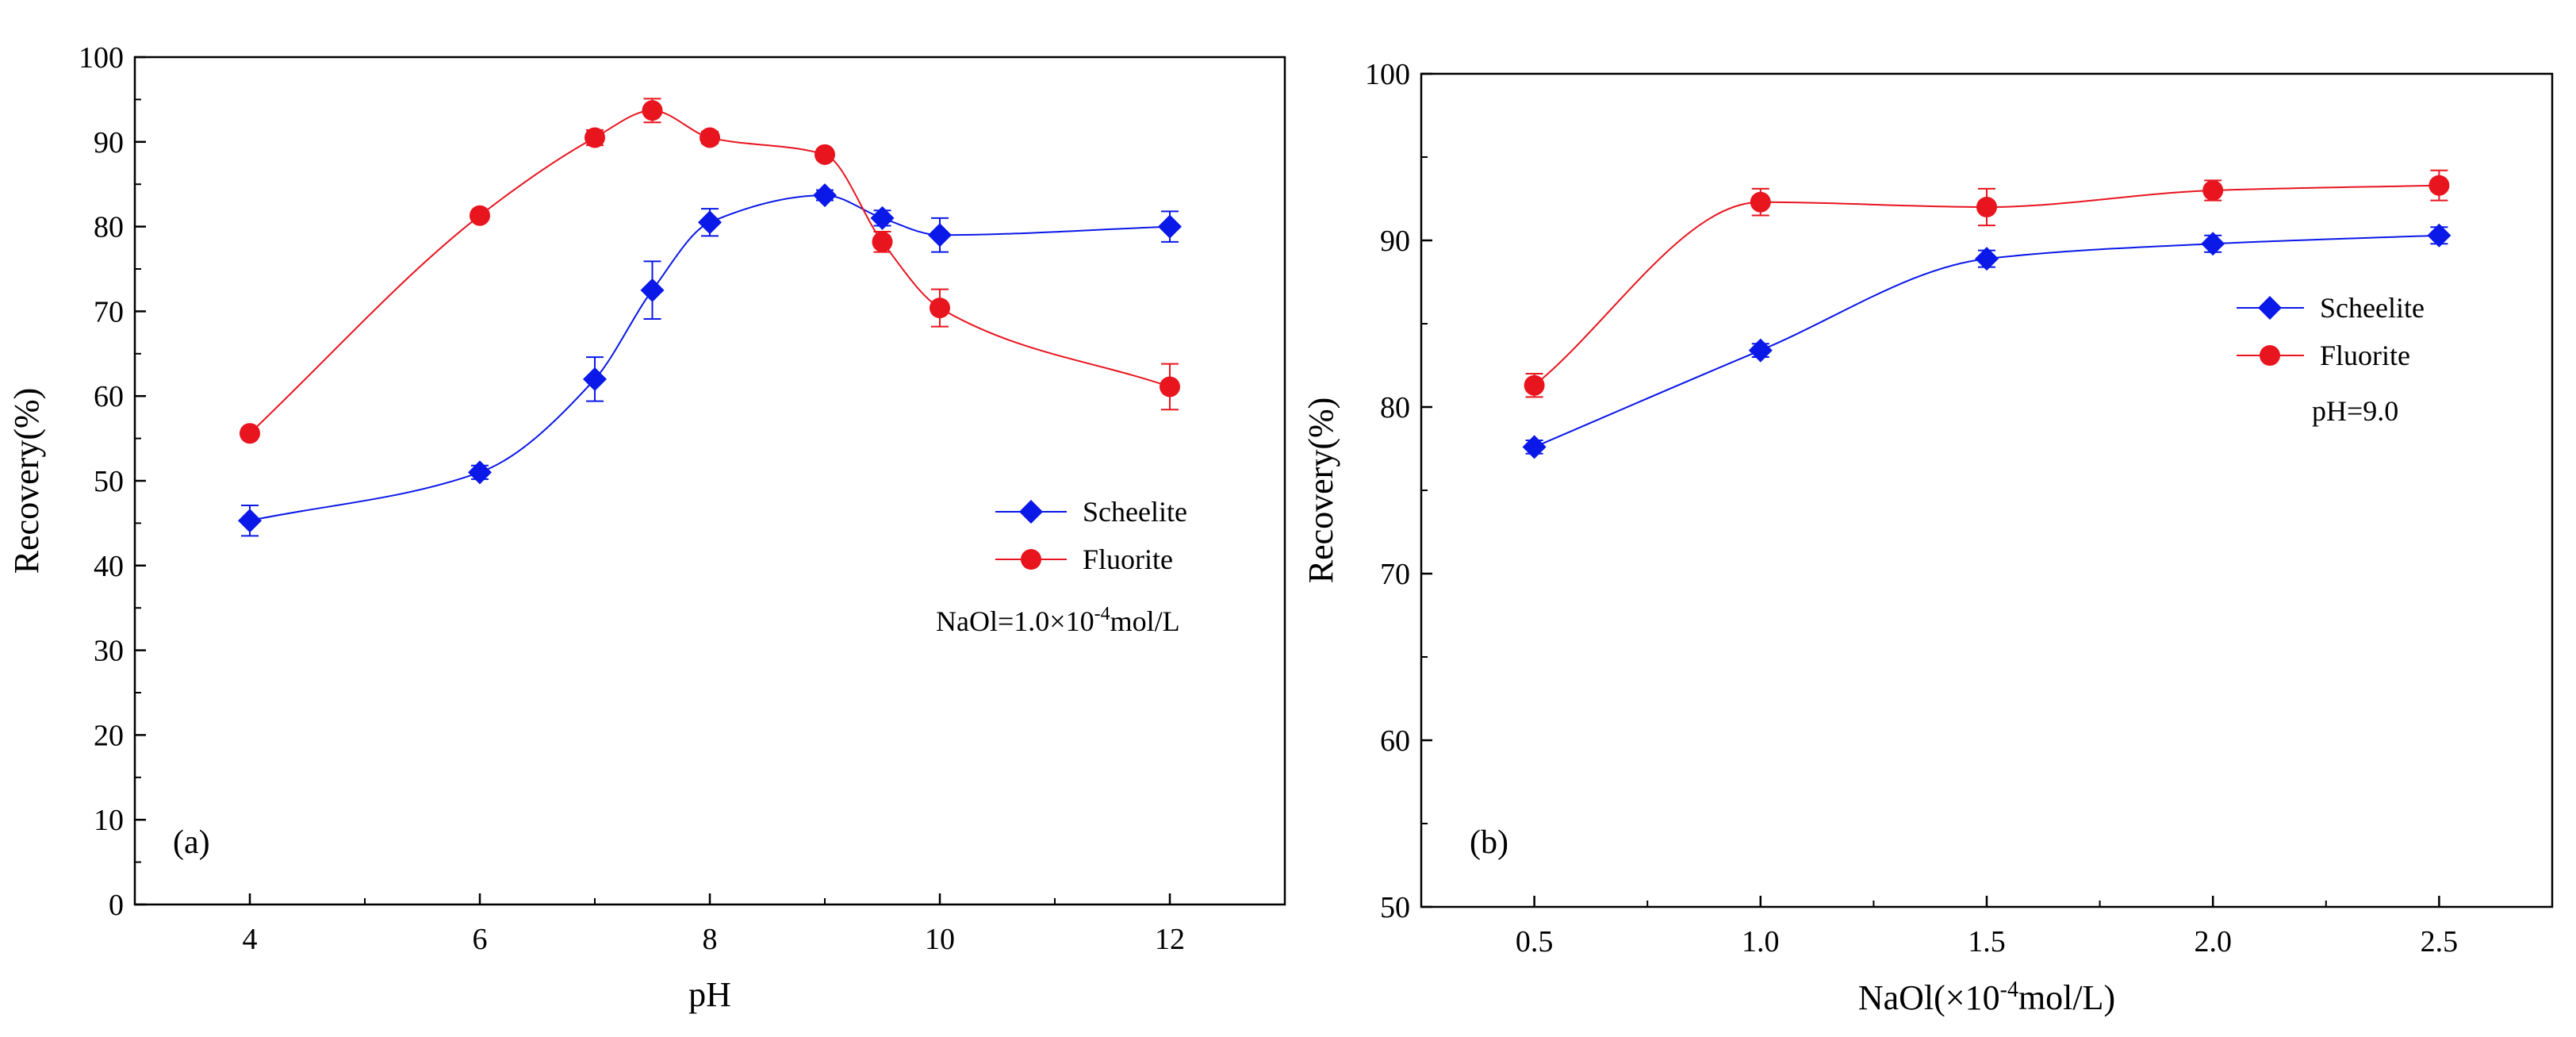 The height and width of the screenshot is (1037, 2576). Describe the element at coordinates (1135, 512) in the screenshot. I see `legend-label-scheelite-a: Scheelite` at that location.